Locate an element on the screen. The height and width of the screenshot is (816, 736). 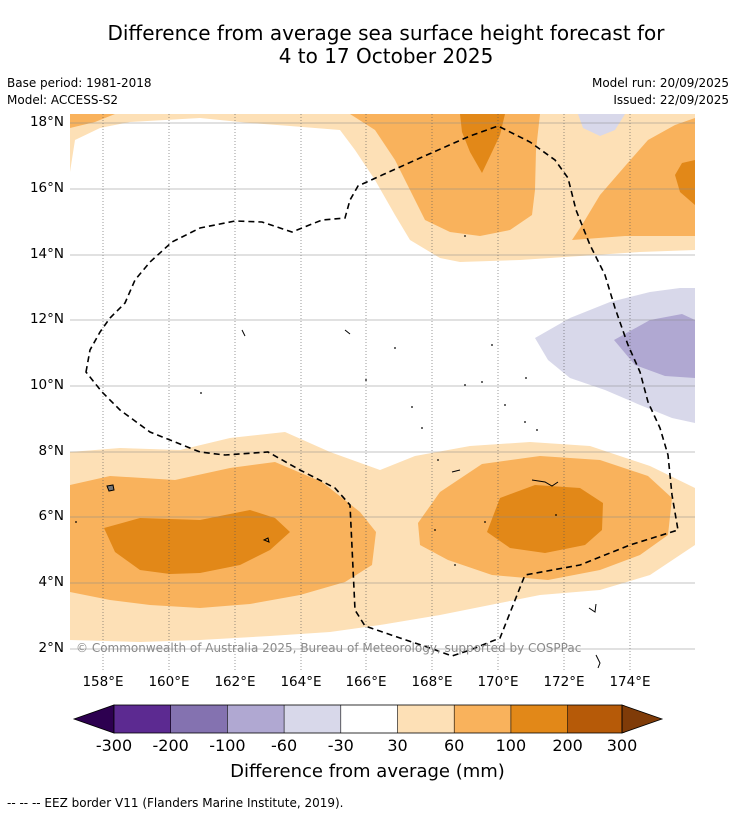
colorbar-tick-label: -300 is located at coordinates (114, 745).